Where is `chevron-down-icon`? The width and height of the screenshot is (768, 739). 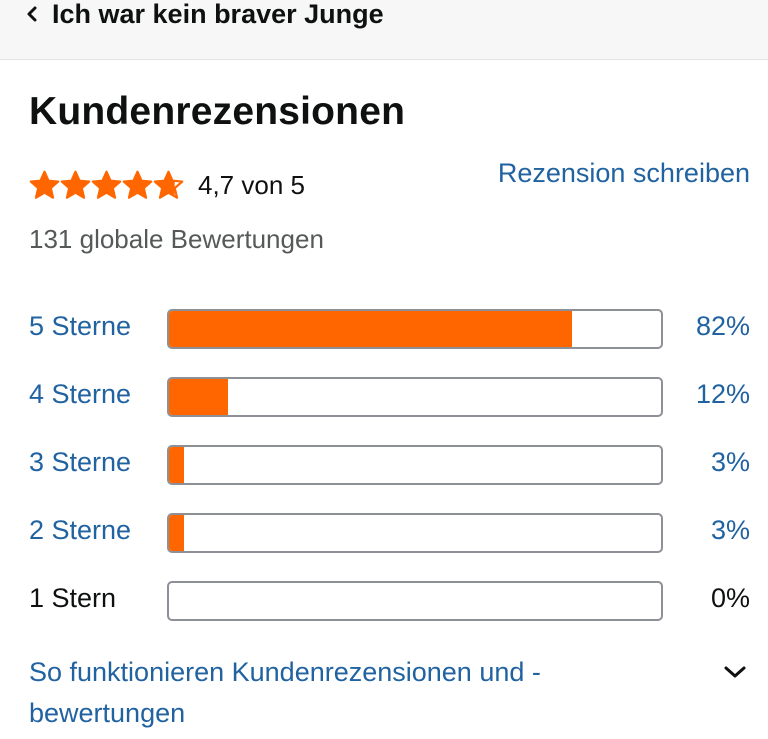 chevron-down-icon is located at coordinates (735, 672).